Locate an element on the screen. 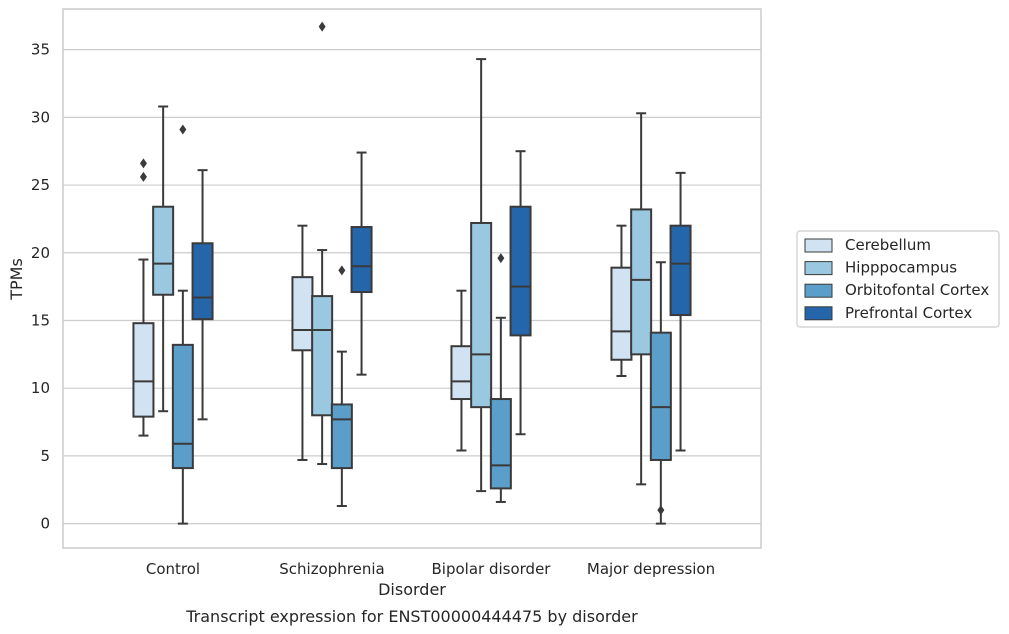 The width and height of the screenshot is (1009, 634). y-tick-label: 5 is located at coordinates (45, 456).